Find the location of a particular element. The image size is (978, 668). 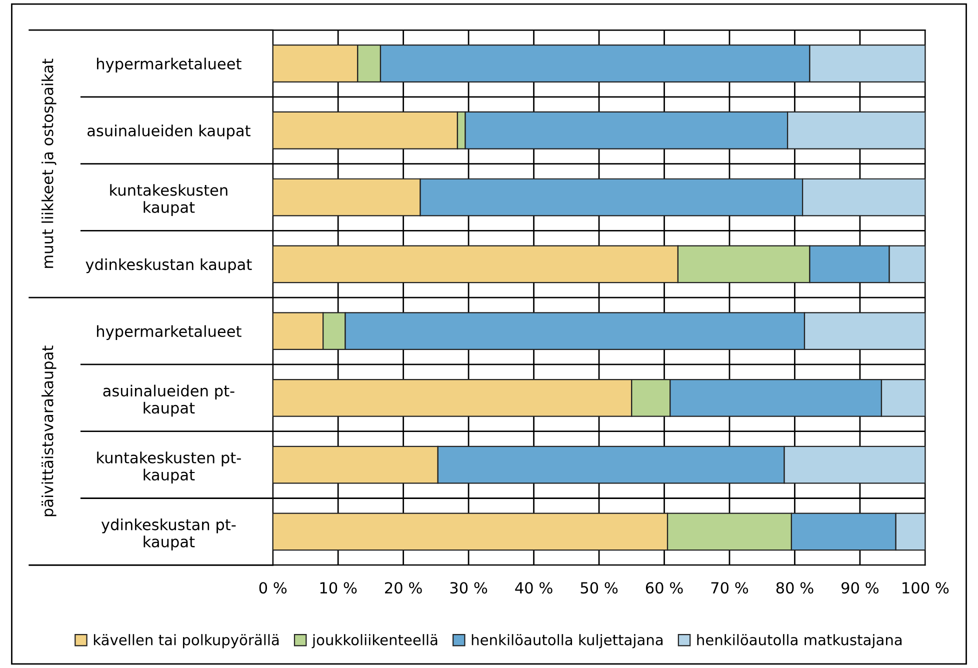

y-tick-label: ydinkeskustan kaupat is located at coordinates (169, 266).